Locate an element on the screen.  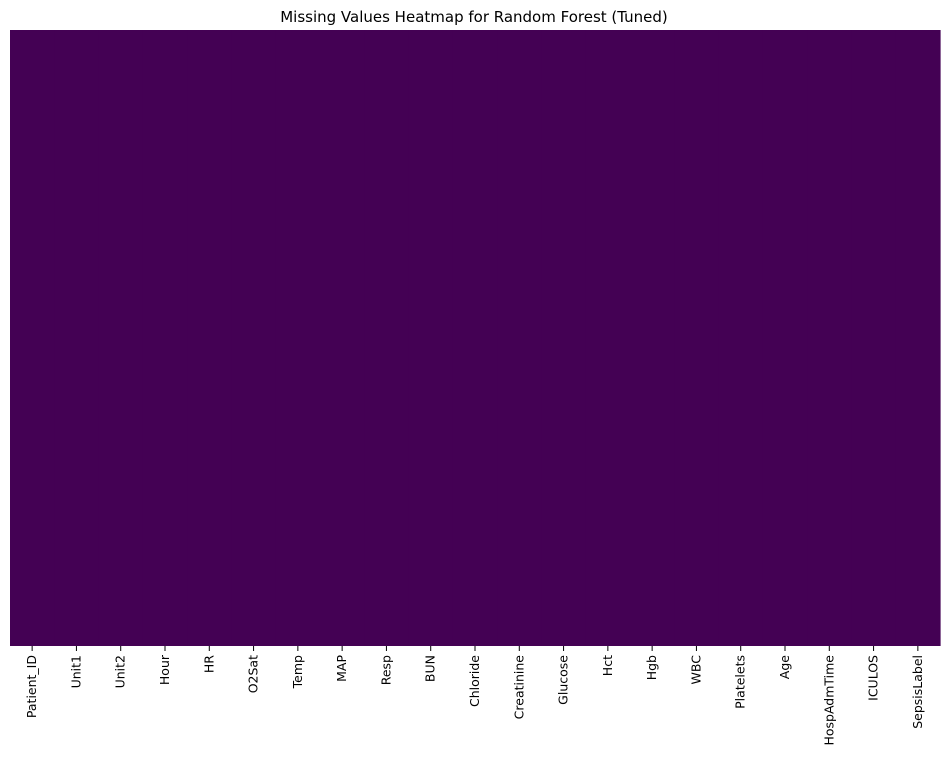
heatmap-column-unit1 is located at coordinates (77, 338).